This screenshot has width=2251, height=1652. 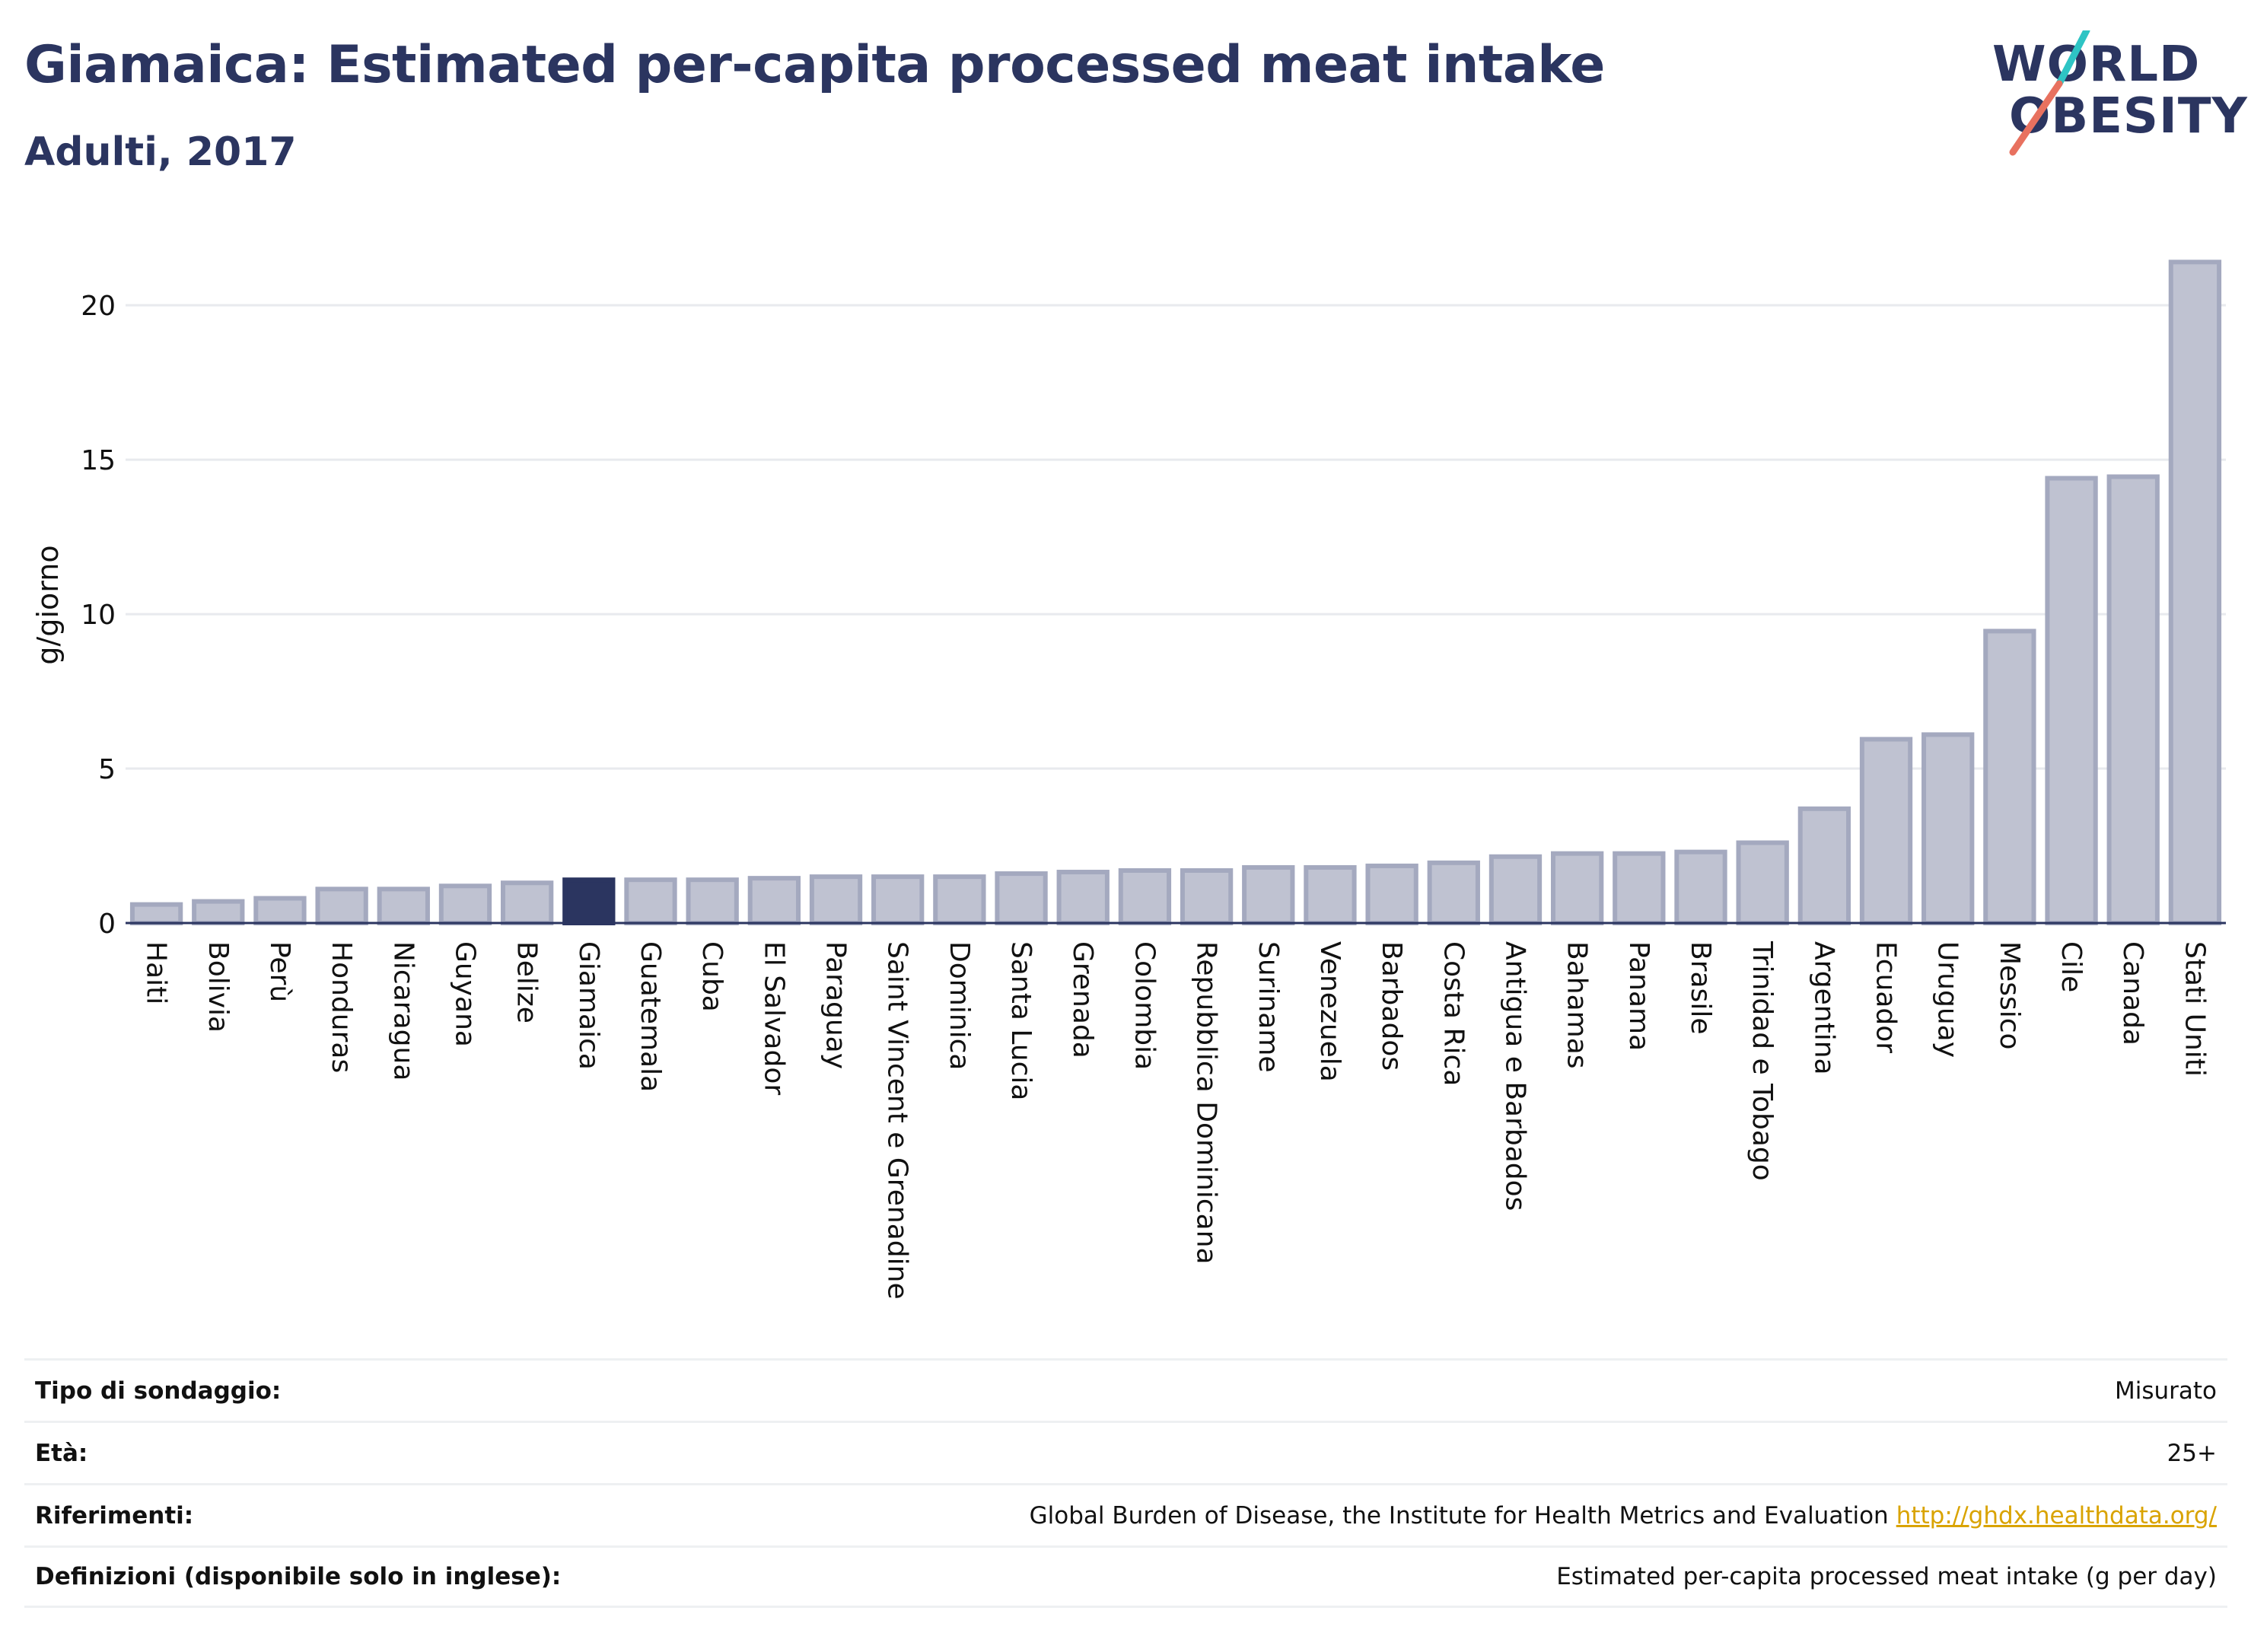 What do you see at coordinates (1125, 1389) in the screenshot?
I see `footer-row-survey-type: Tipo di sondaggio: Misurato` at bounding box center [1125, 1389].